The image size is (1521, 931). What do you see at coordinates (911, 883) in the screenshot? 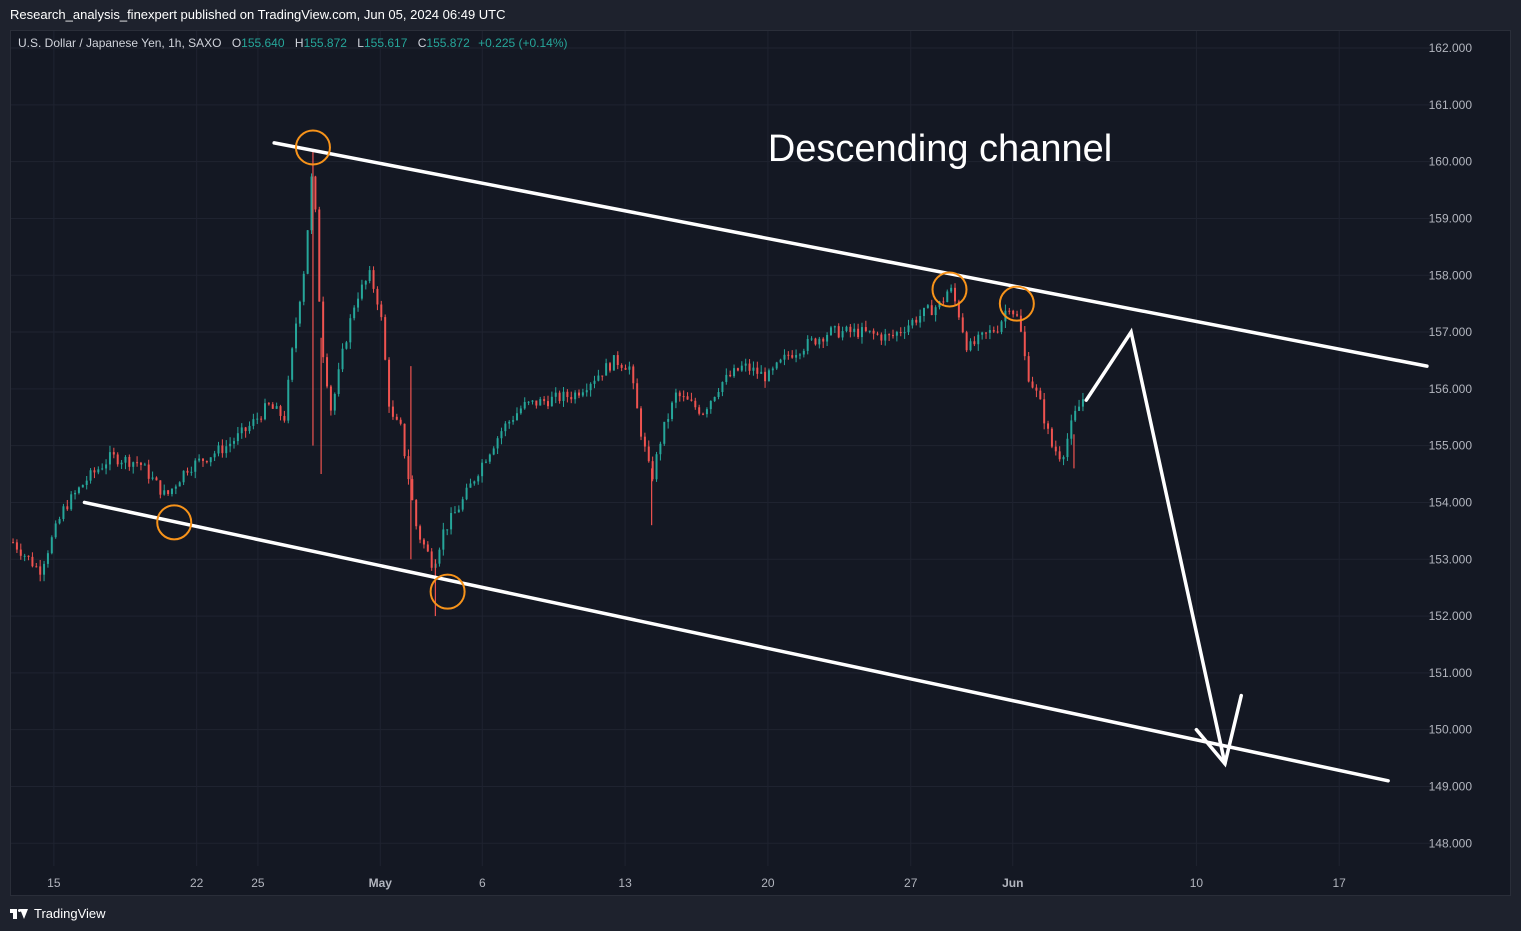
I see `x-axis-label: 27` at bounding box center [911, 883].